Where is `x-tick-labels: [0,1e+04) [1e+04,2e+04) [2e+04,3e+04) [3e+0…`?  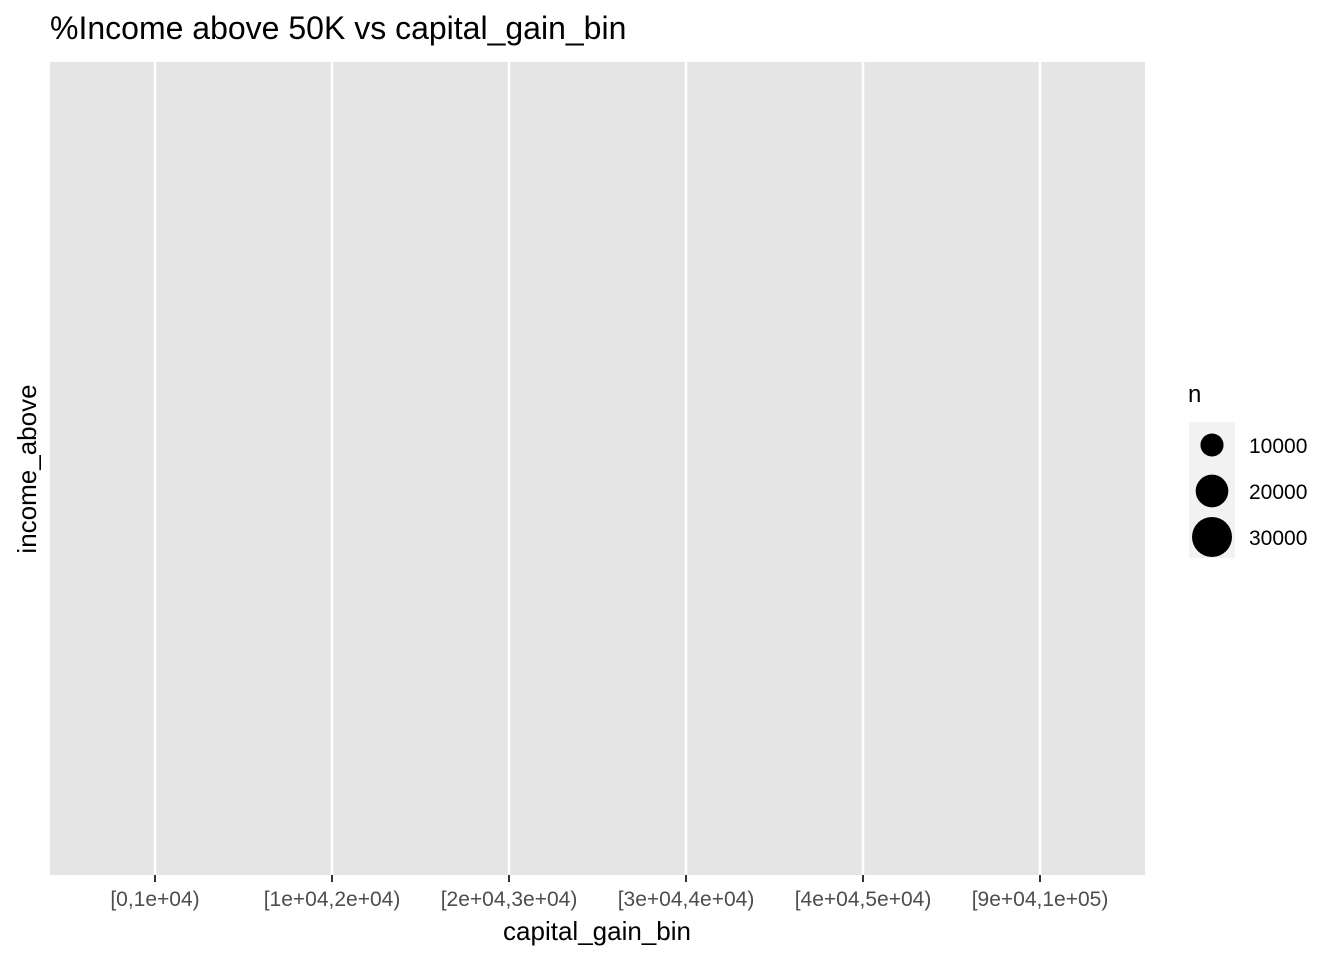 x-tick-labels: [0,1e+04) [1e+04,2e+04) [2e+04,3e+04) [3e+0… is located at coordinates (609, 899).